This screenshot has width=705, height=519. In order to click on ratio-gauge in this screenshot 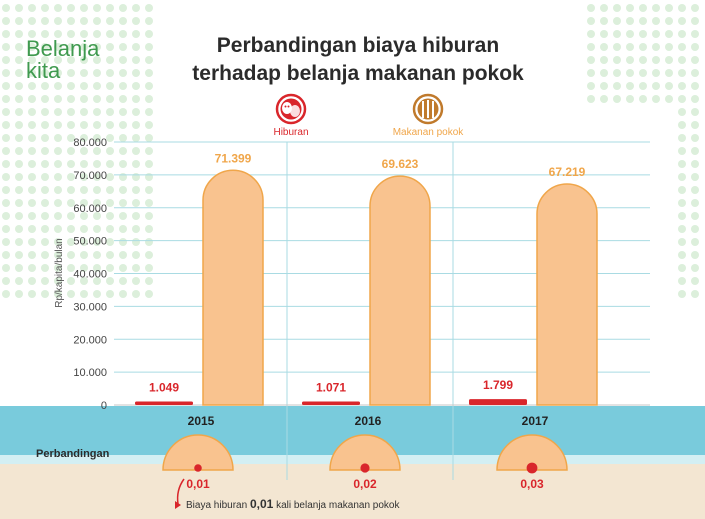, I will do `click(198, 452)`.